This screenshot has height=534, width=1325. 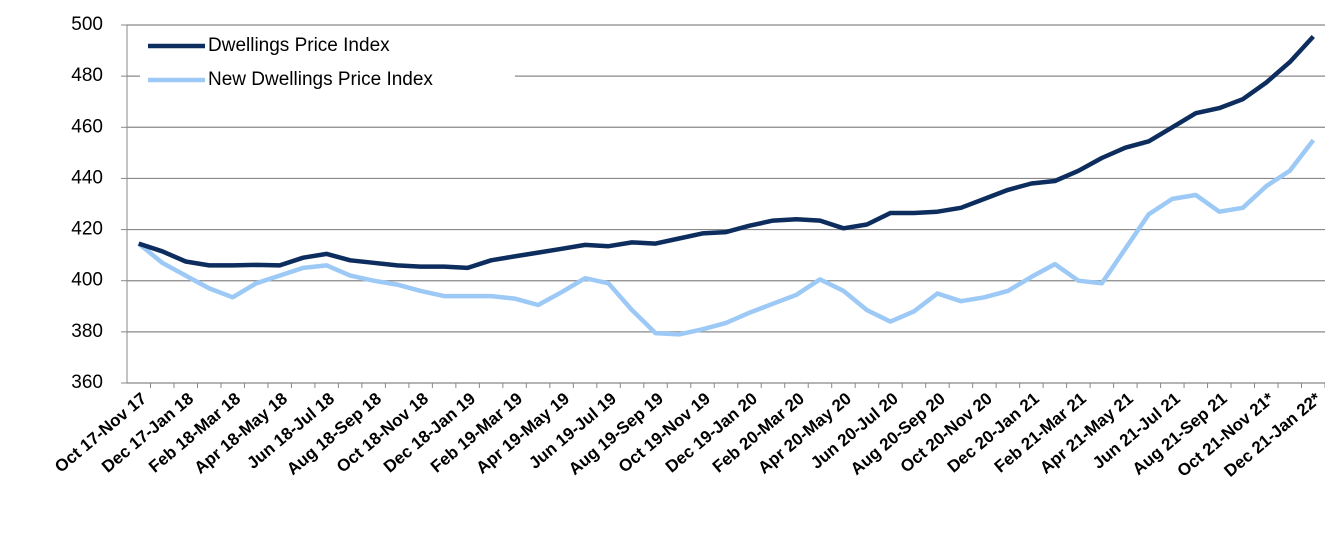 I want to click on y-tick-label: 400, so click(x=87, y=280).